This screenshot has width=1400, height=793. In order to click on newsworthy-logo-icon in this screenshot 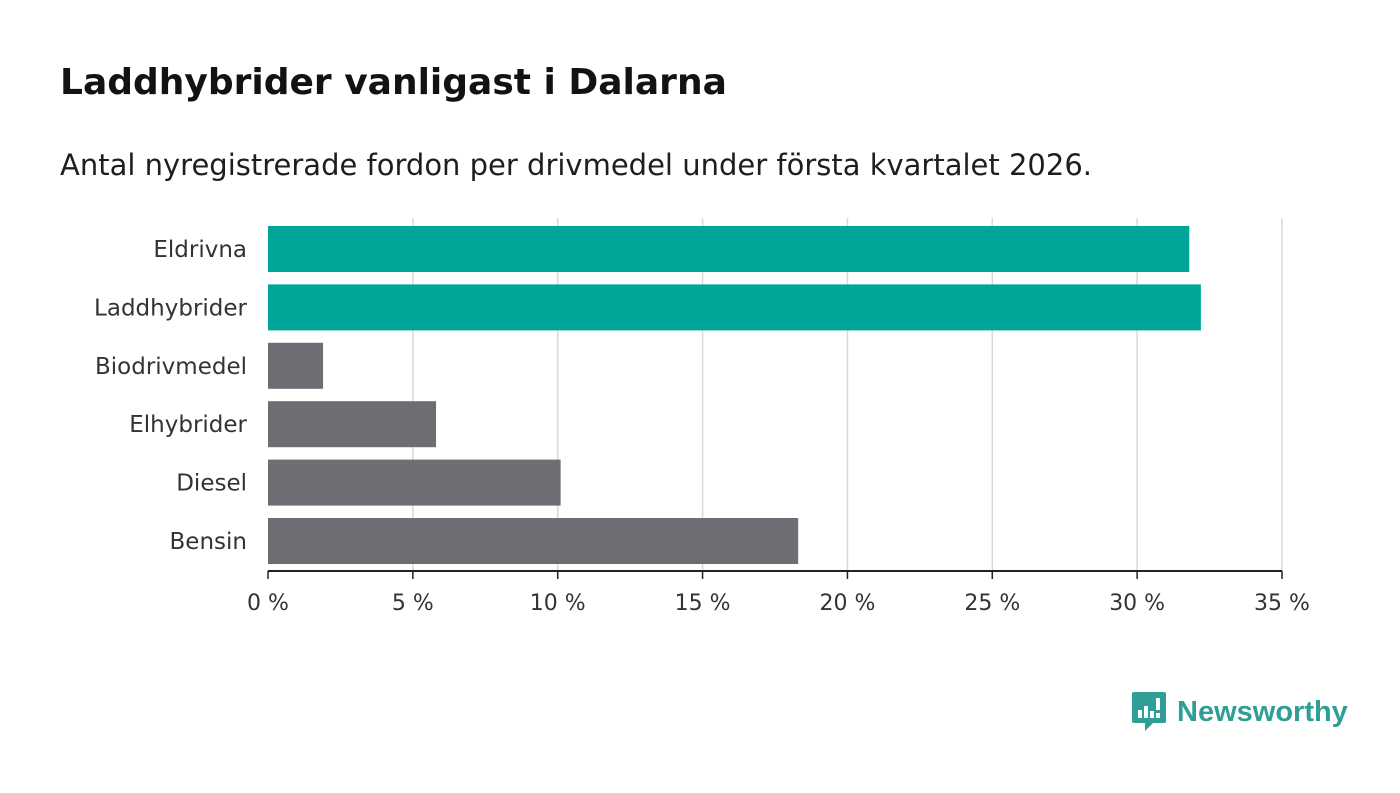, I will do `click(1149, 711)`.